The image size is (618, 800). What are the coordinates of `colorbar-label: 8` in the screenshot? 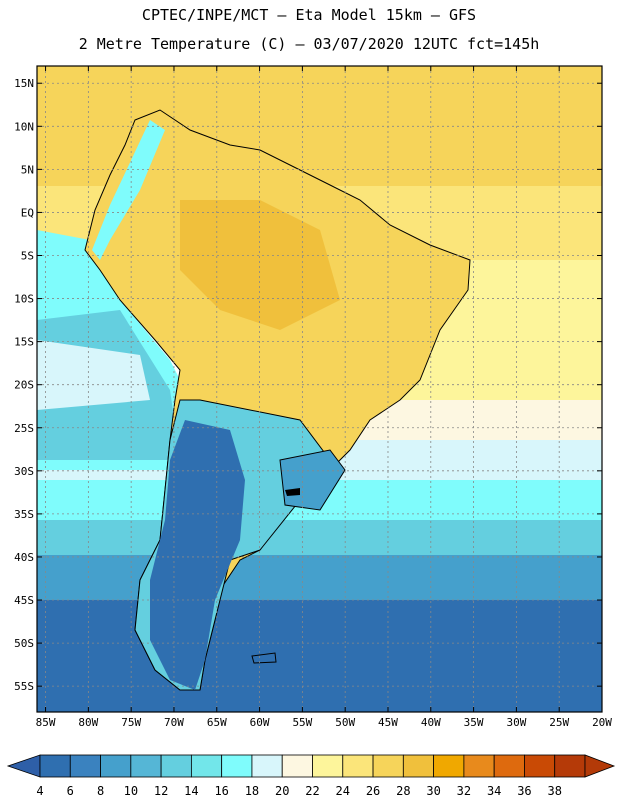 It's located at (100, 791).